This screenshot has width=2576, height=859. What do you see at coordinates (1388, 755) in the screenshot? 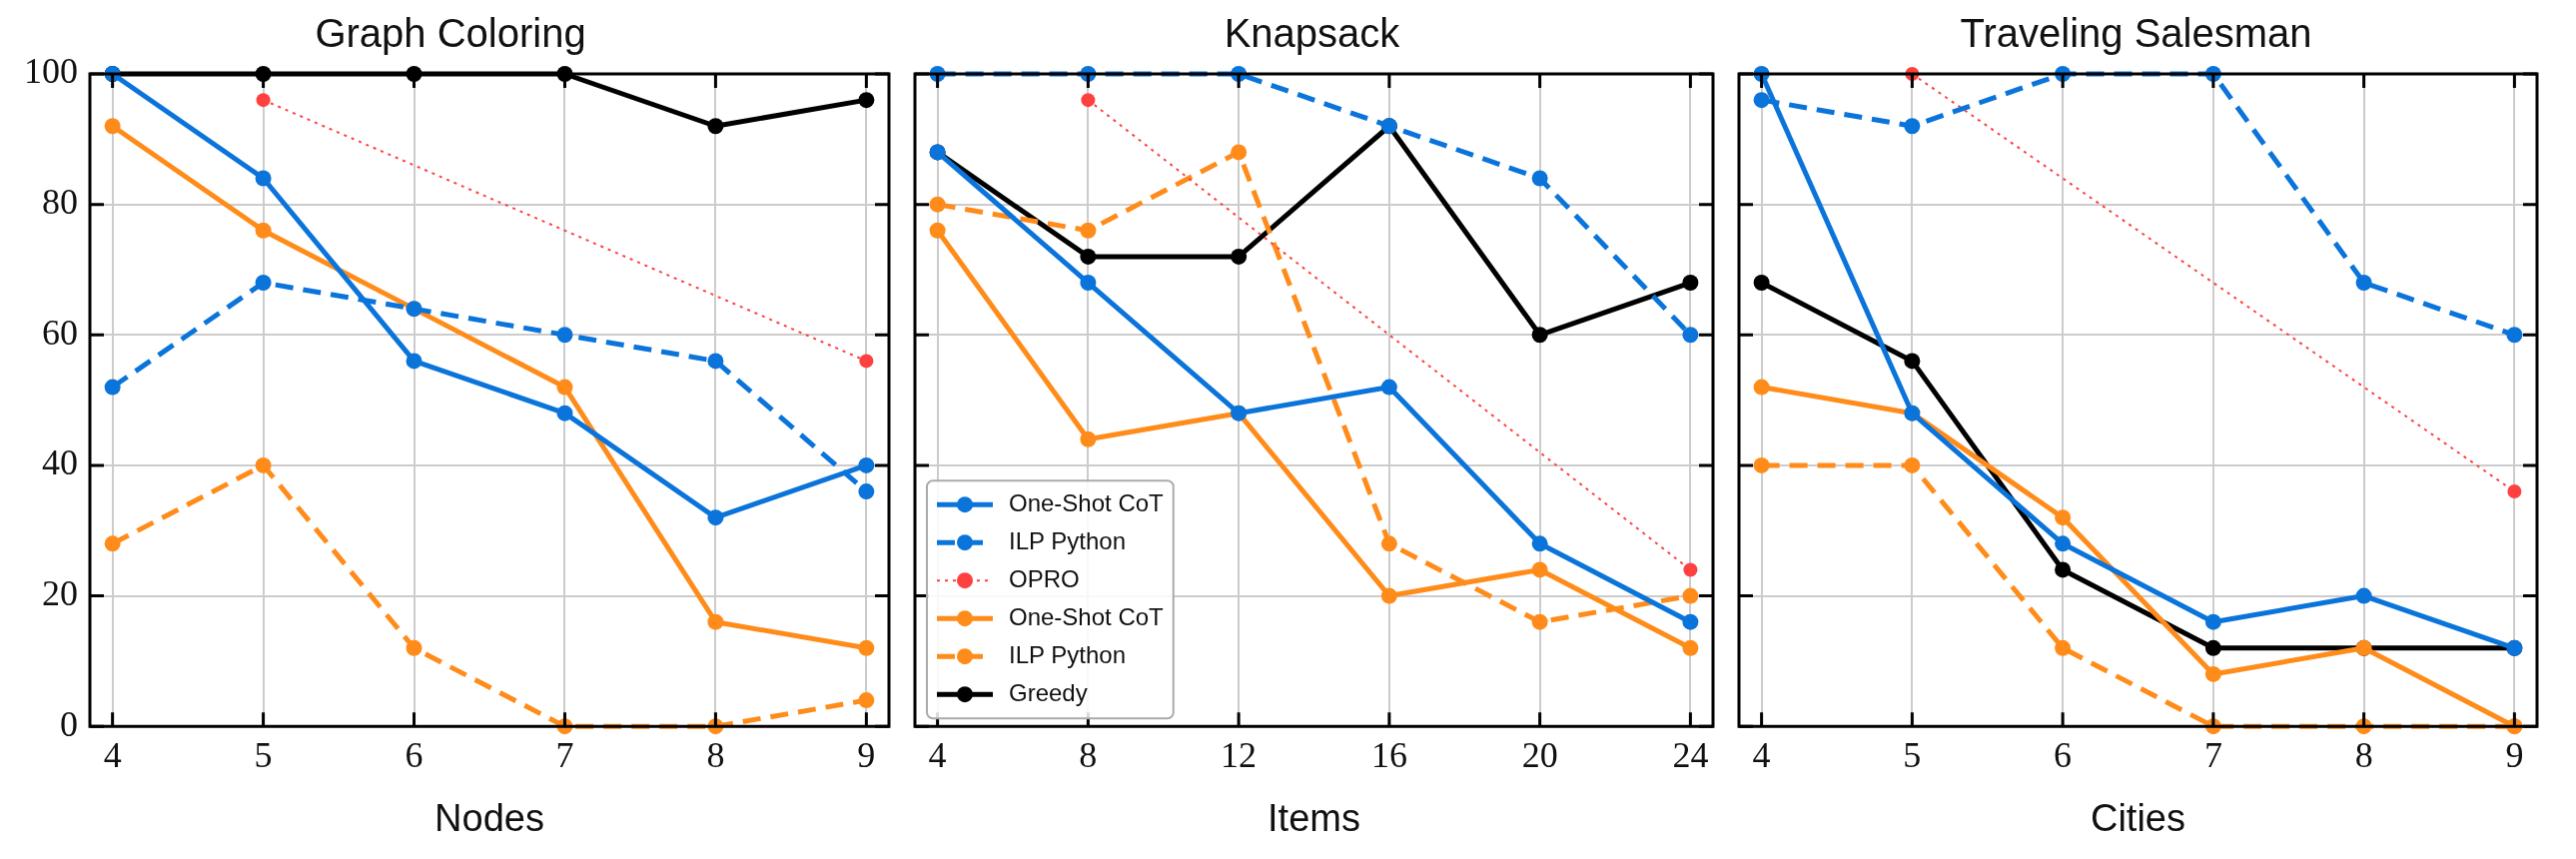
I see `x-tick-label: 16` at bounding box center [1388, 755].